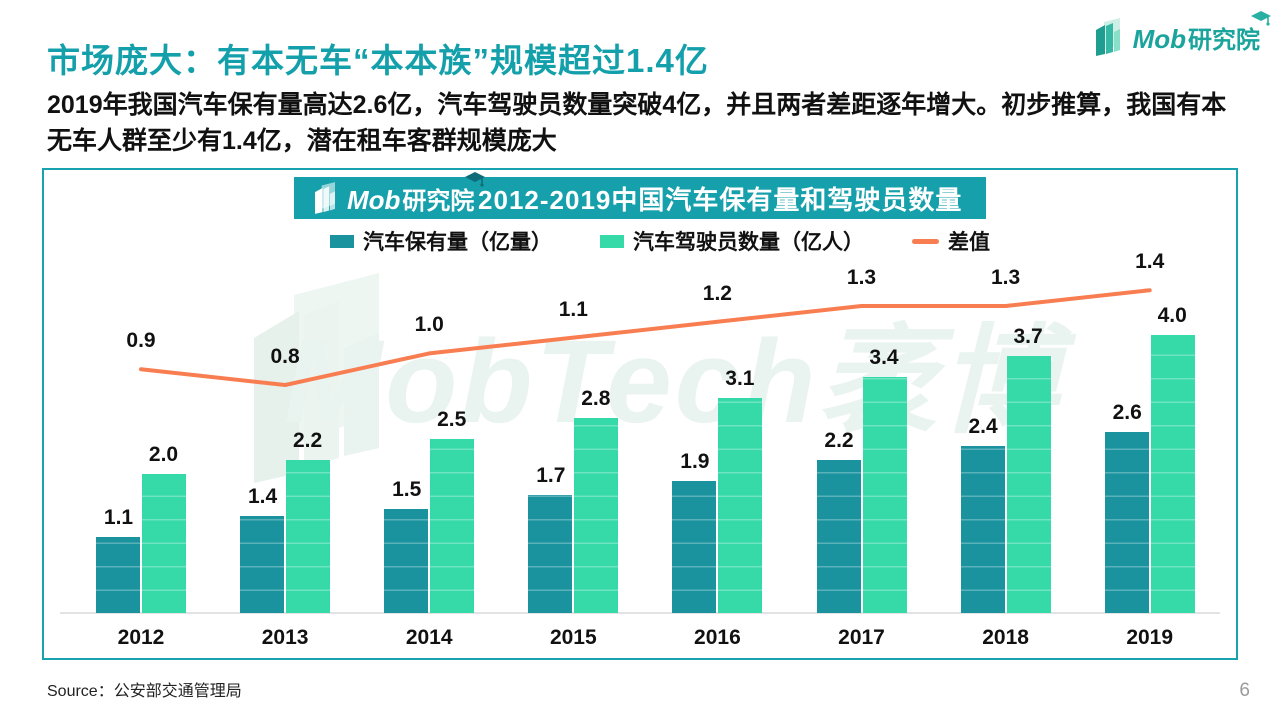  I want to click on gap-line-label-2018: 1.3, so click(1005, 277).